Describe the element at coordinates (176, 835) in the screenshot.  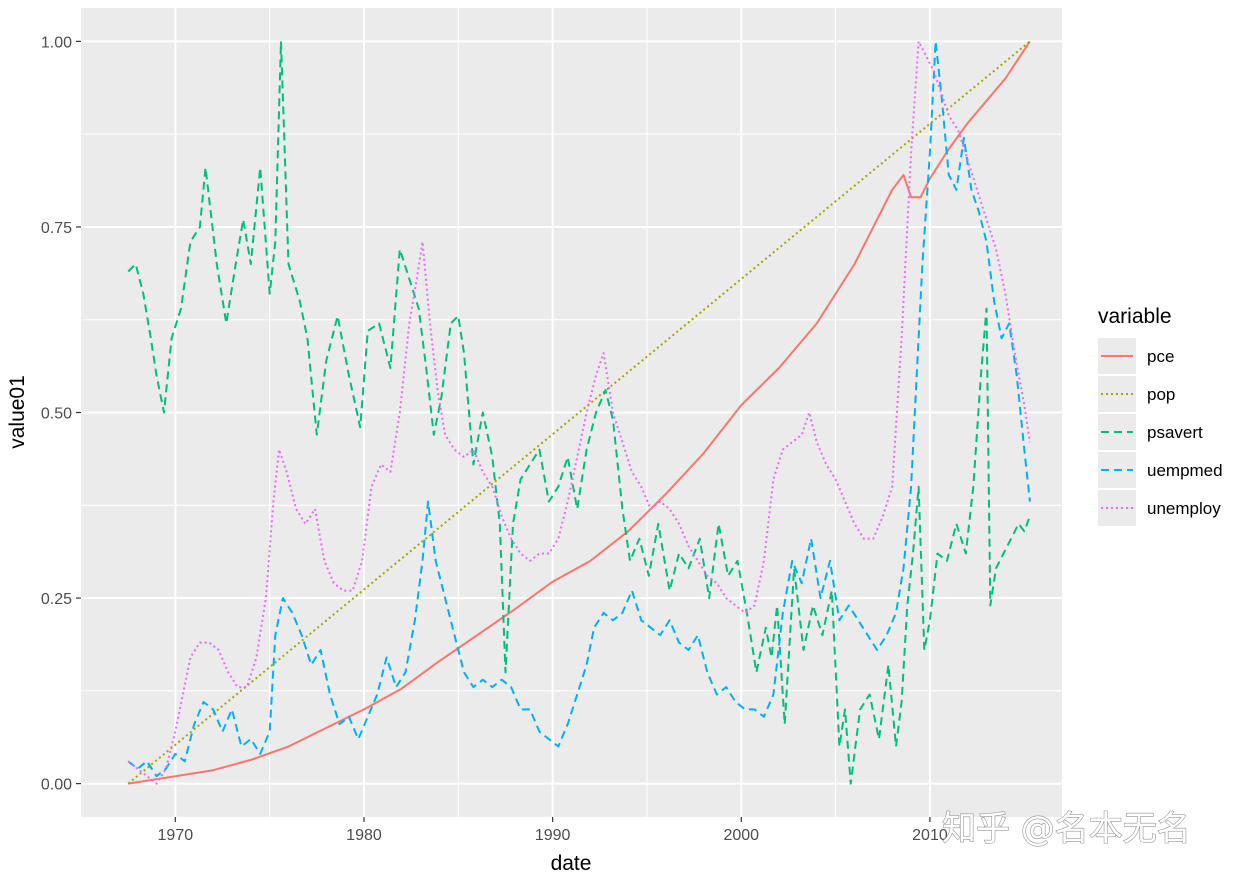
I see `x-tick-label: 1970` at that location.